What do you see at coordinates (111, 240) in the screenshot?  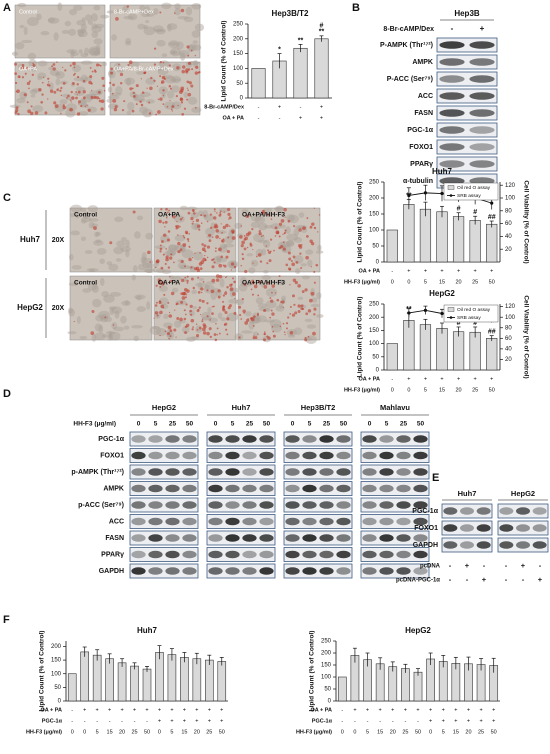 I see `micrograph` at bounding box center [111, 240].